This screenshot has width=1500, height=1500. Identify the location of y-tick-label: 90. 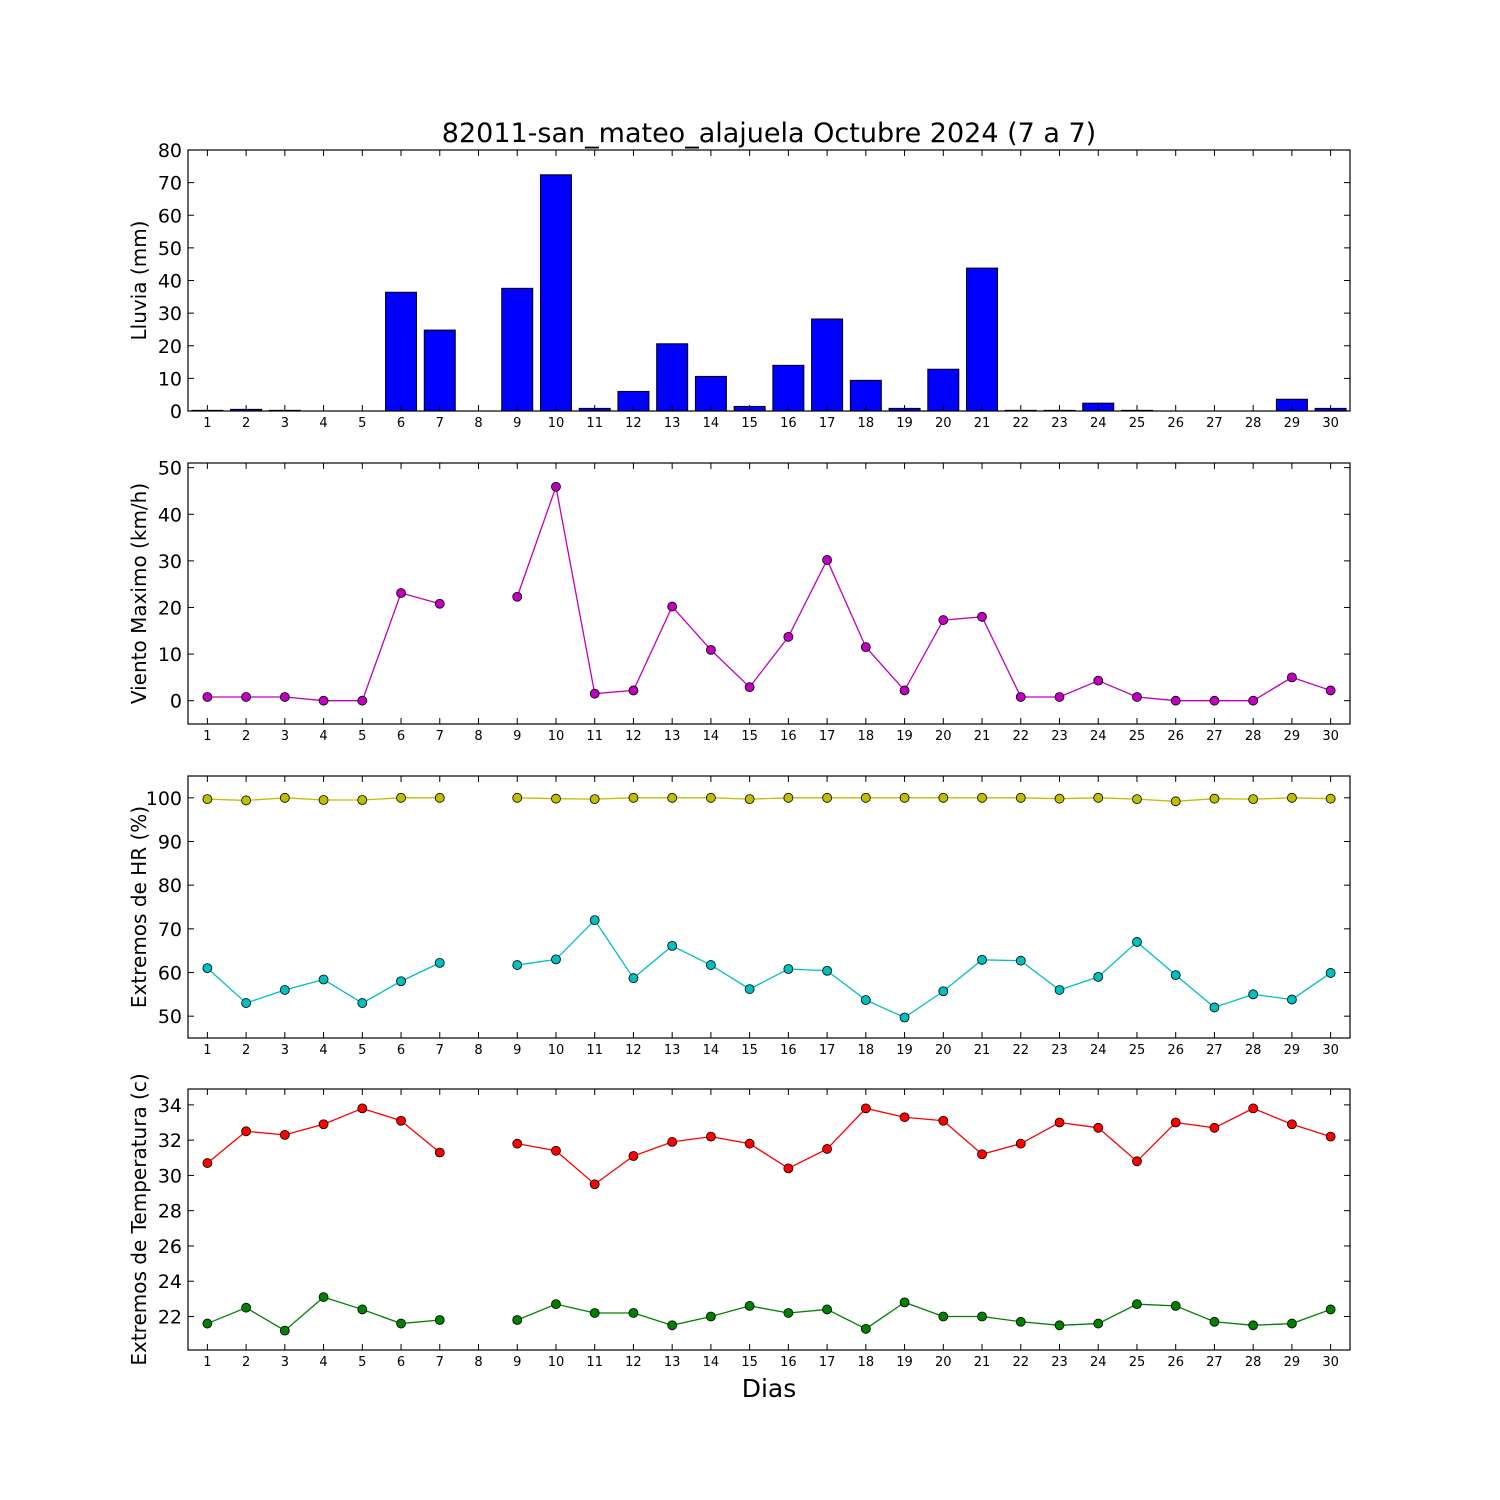
(170, 843).